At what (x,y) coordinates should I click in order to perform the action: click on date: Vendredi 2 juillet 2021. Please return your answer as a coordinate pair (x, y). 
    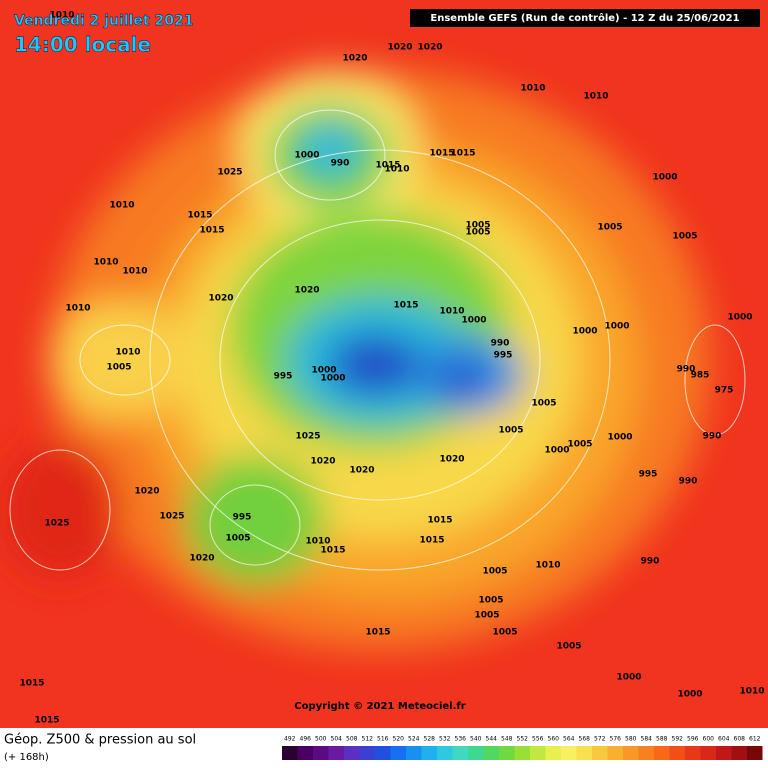
    Looking at the image, I should click on (103, 21).